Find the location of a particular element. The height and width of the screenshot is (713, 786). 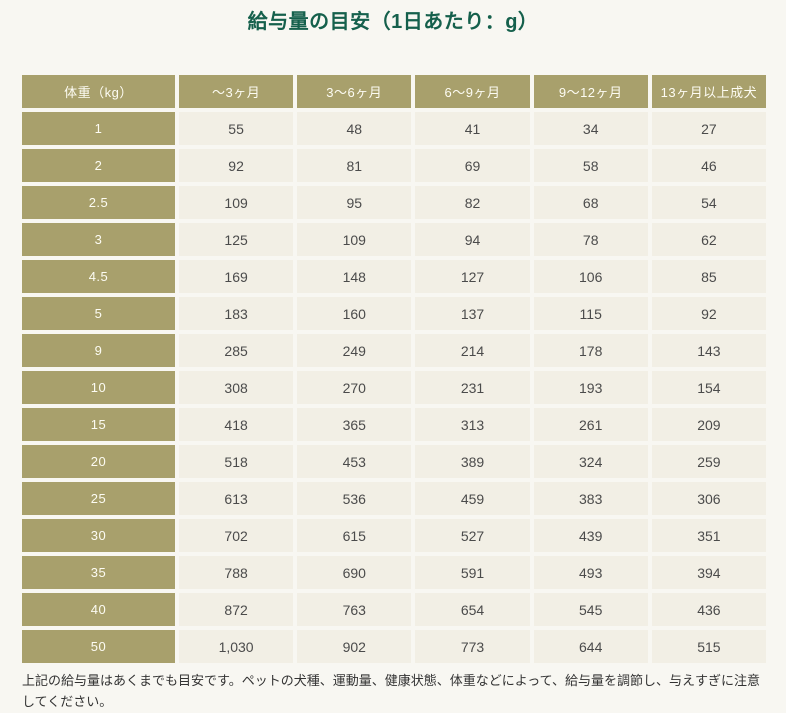

value-cell: 324 is located at coordinates (590, 461).